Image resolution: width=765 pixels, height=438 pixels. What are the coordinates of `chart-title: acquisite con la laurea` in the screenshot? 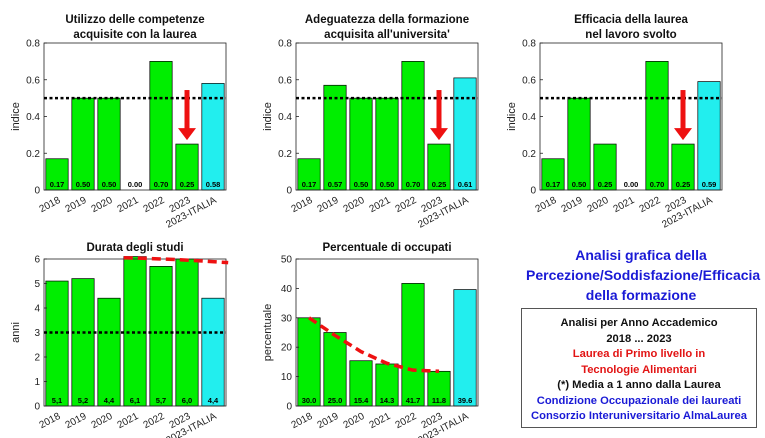 It's located at (135, 35).